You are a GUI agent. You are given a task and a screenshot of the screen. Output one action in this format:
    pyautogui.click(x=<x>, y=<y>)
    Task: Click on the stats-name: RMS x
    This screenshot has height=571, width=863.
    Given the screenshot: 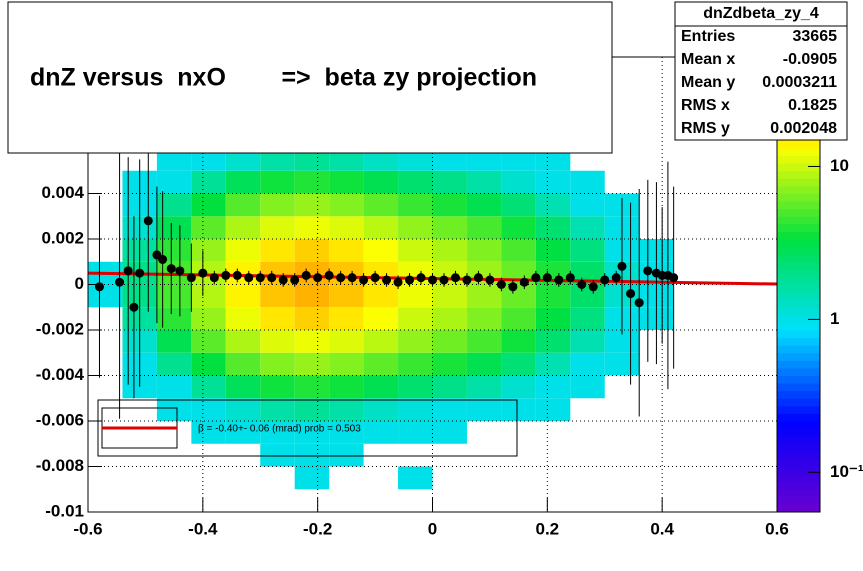 What is the action you would take?
    pyautogui.click(x=705, y=105)
    